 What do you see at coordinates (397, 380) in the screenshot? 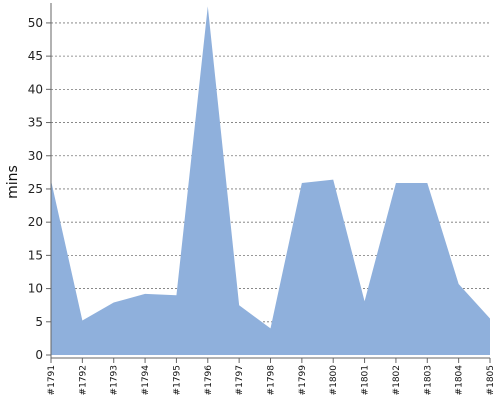
I see `x-tick-label: #1802` at bounding box center [397, 380].